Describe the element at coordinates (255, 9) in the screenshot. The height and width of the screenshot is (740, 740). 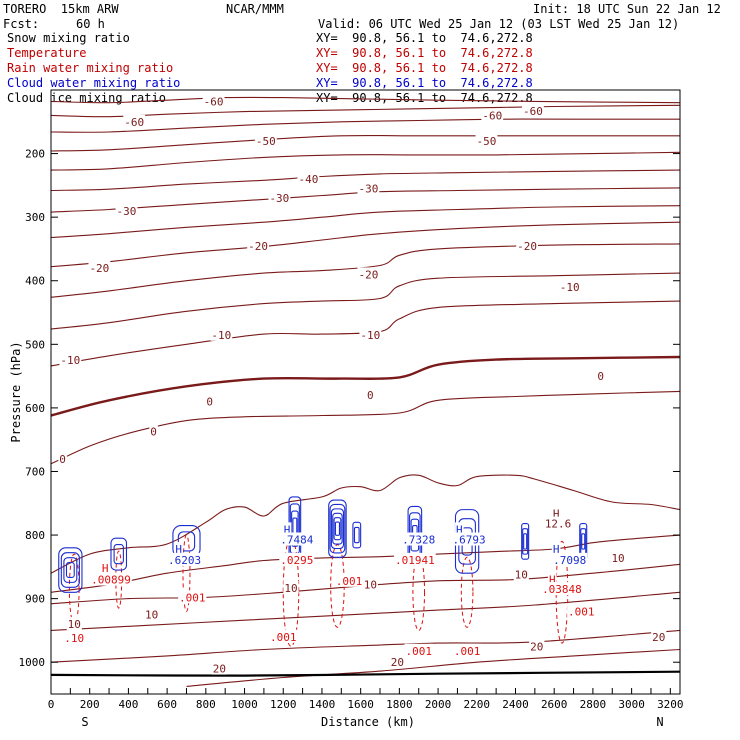
I see `center-title: NCAR/MMM` at that location.